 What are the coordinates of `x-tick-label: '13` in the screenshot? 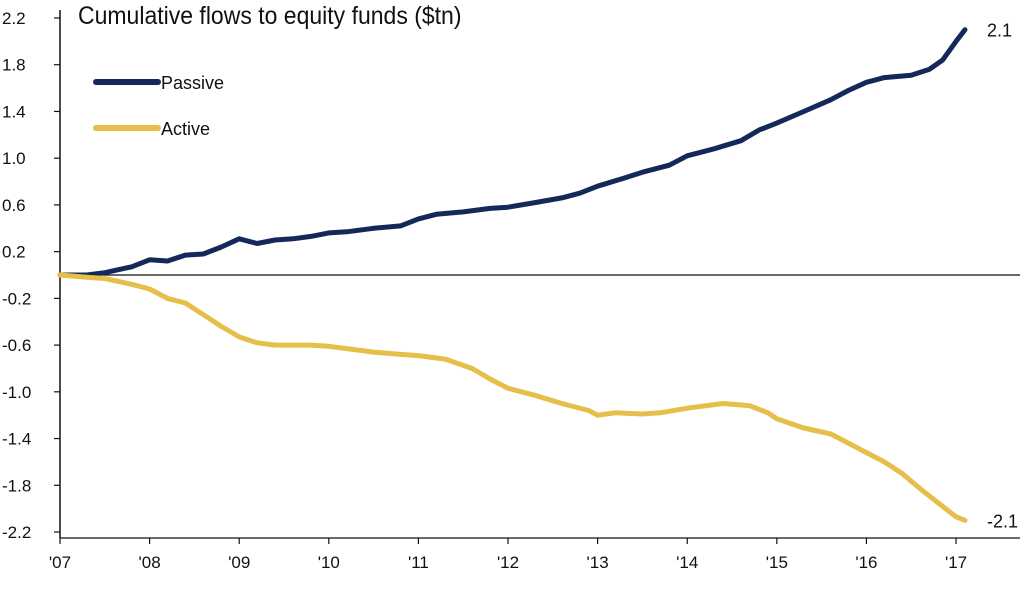 It's located at (598, 562).